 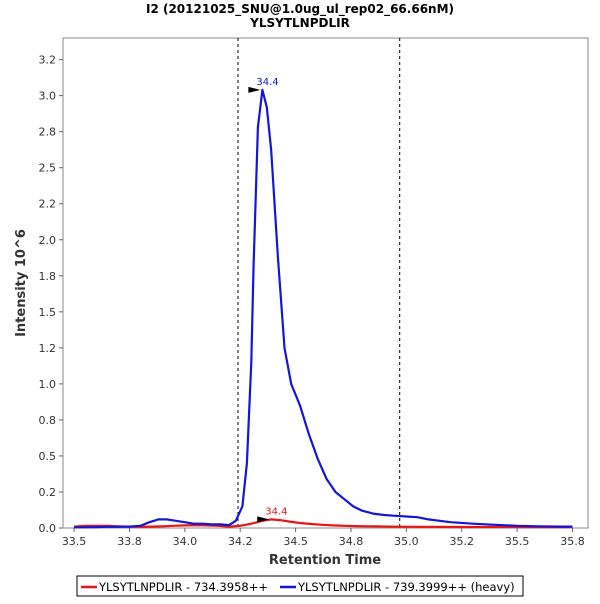 I want to click on y-tick-label: 0.5, so click(x=48, y=456).